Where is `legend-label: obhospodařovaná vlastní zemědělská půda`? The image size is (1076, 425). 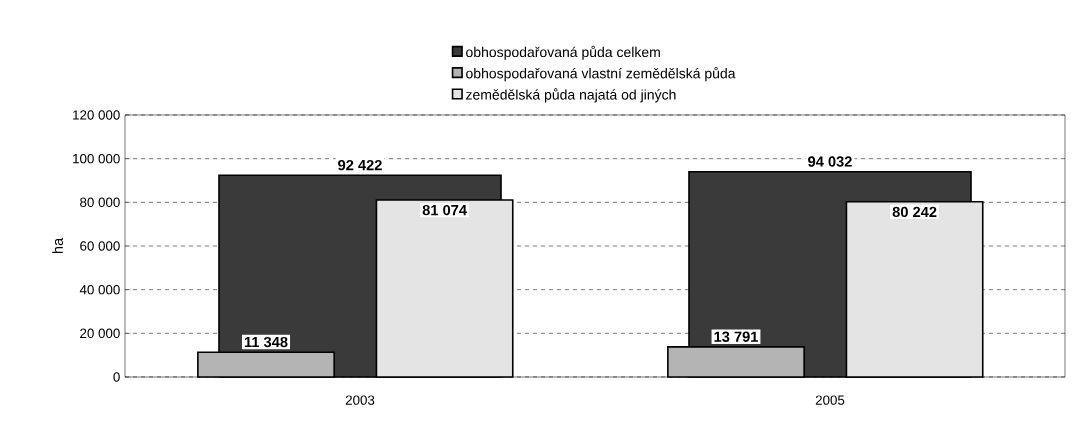
legend-label: obhospodařovaná vlastní zemědělská půda is located at coordinates (601, 74).